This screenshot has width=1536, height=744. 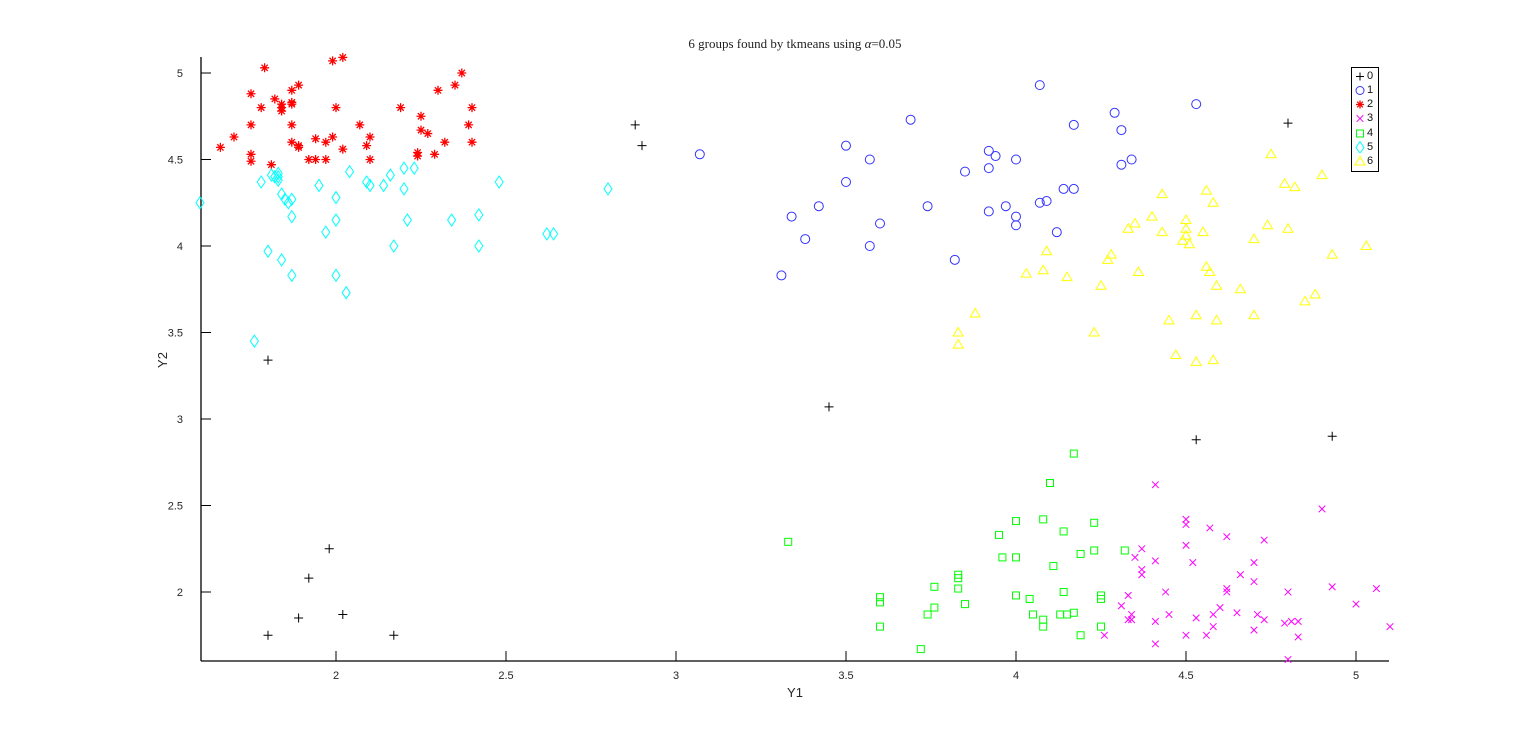 What do you see at coordinates (845, 676) in the screenshot?
I see `x-tick-label: 3.5` at bounding box center [845, 676].